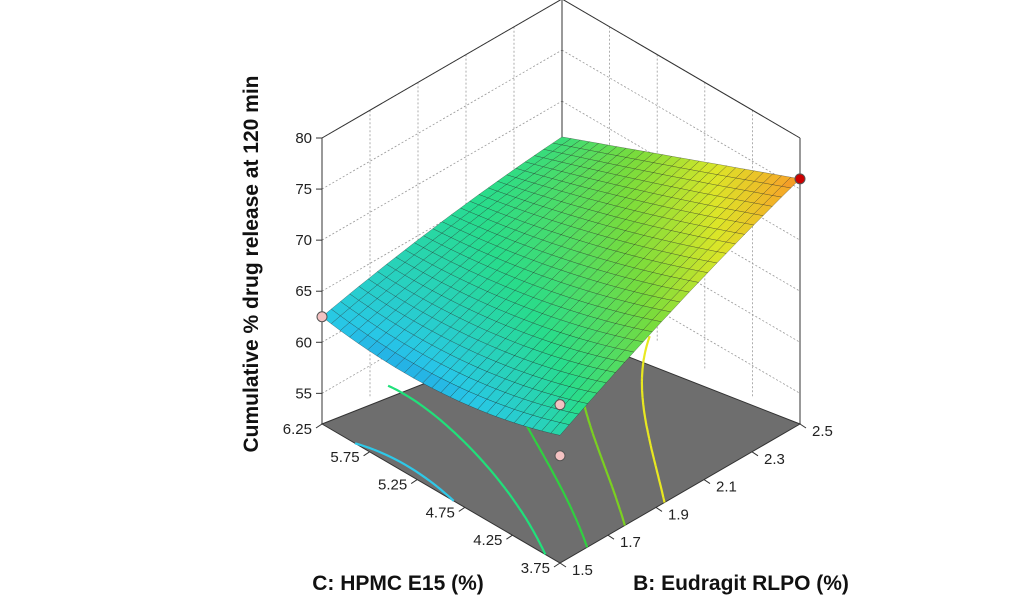 This screenshot has height=606, width=1018. I want to click on x-tick-label: 4.75, so click(440, 512).